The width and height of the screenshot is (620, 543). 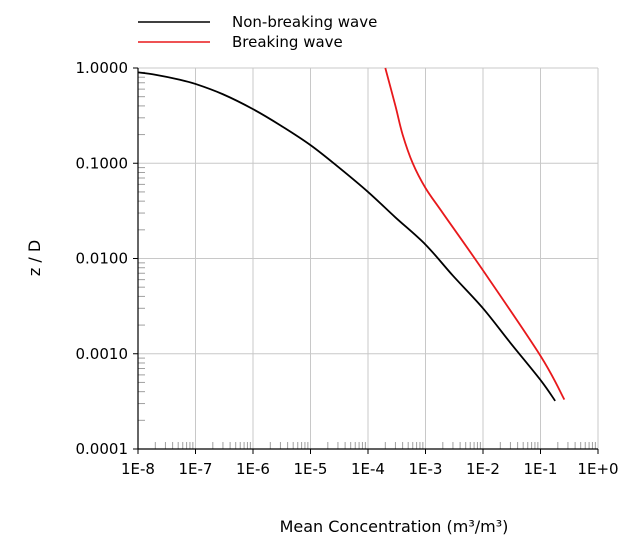 What do you see at coordinates (196, 469) in the screenshot?
I see `x-tick-label-1: 1E-7` at bounding box center [196, 469].